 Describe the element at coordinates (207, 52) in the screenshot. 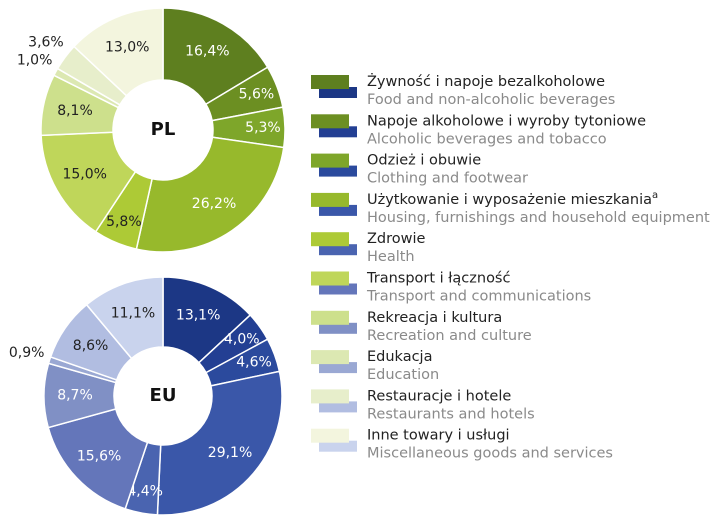

I see `slice-label: 16,4%` at that location.